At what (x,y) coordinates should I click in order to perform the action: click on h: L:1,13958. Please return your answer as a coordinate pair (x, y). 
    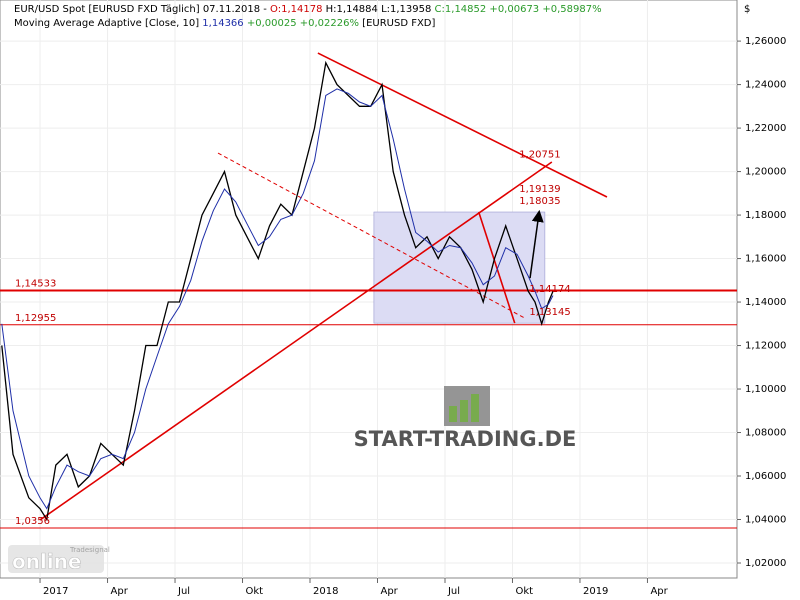
    Looking at the image, I should click on (404, 9).